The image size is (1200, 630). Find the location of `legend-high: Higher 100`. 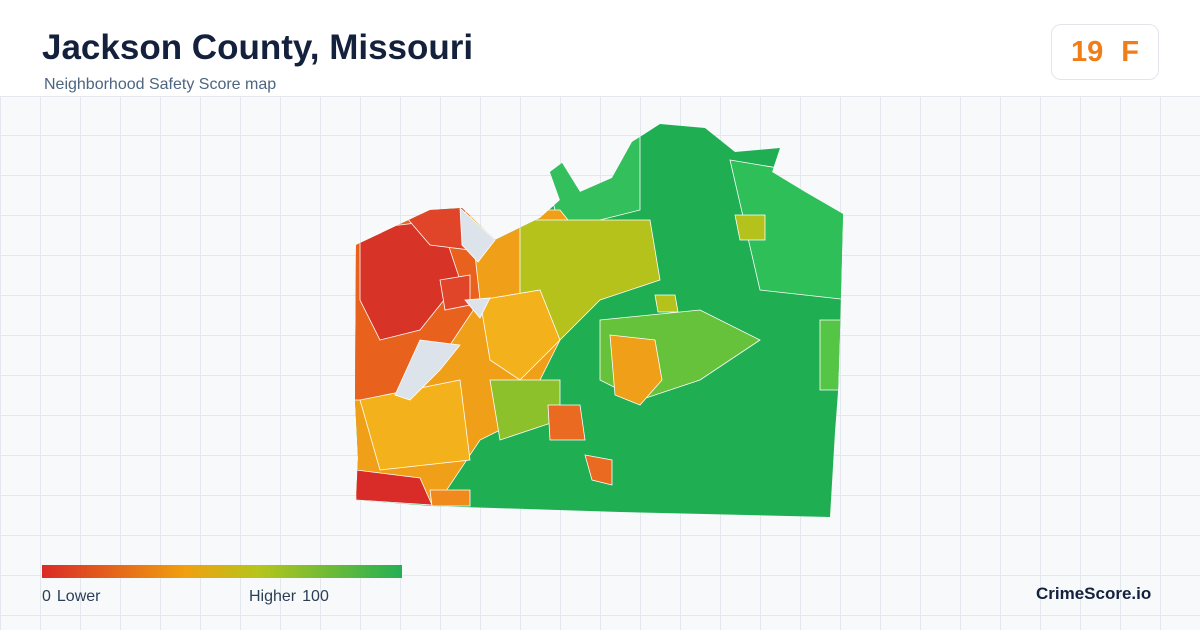

legend-high: Higher 100 is located at coordinates (292, 597).